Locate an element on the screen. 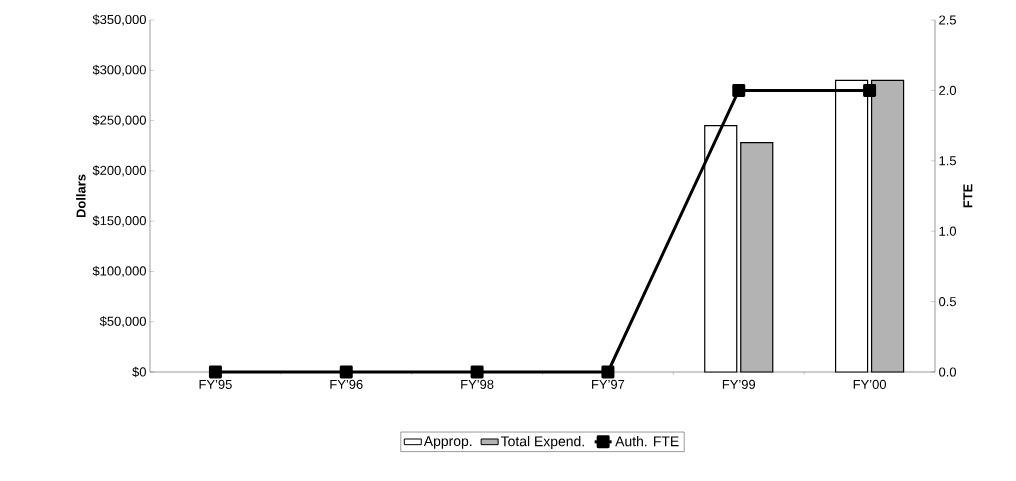 The image size is (1016, 481). y2-axis-title: FTE is located at coordinates (968, 196).